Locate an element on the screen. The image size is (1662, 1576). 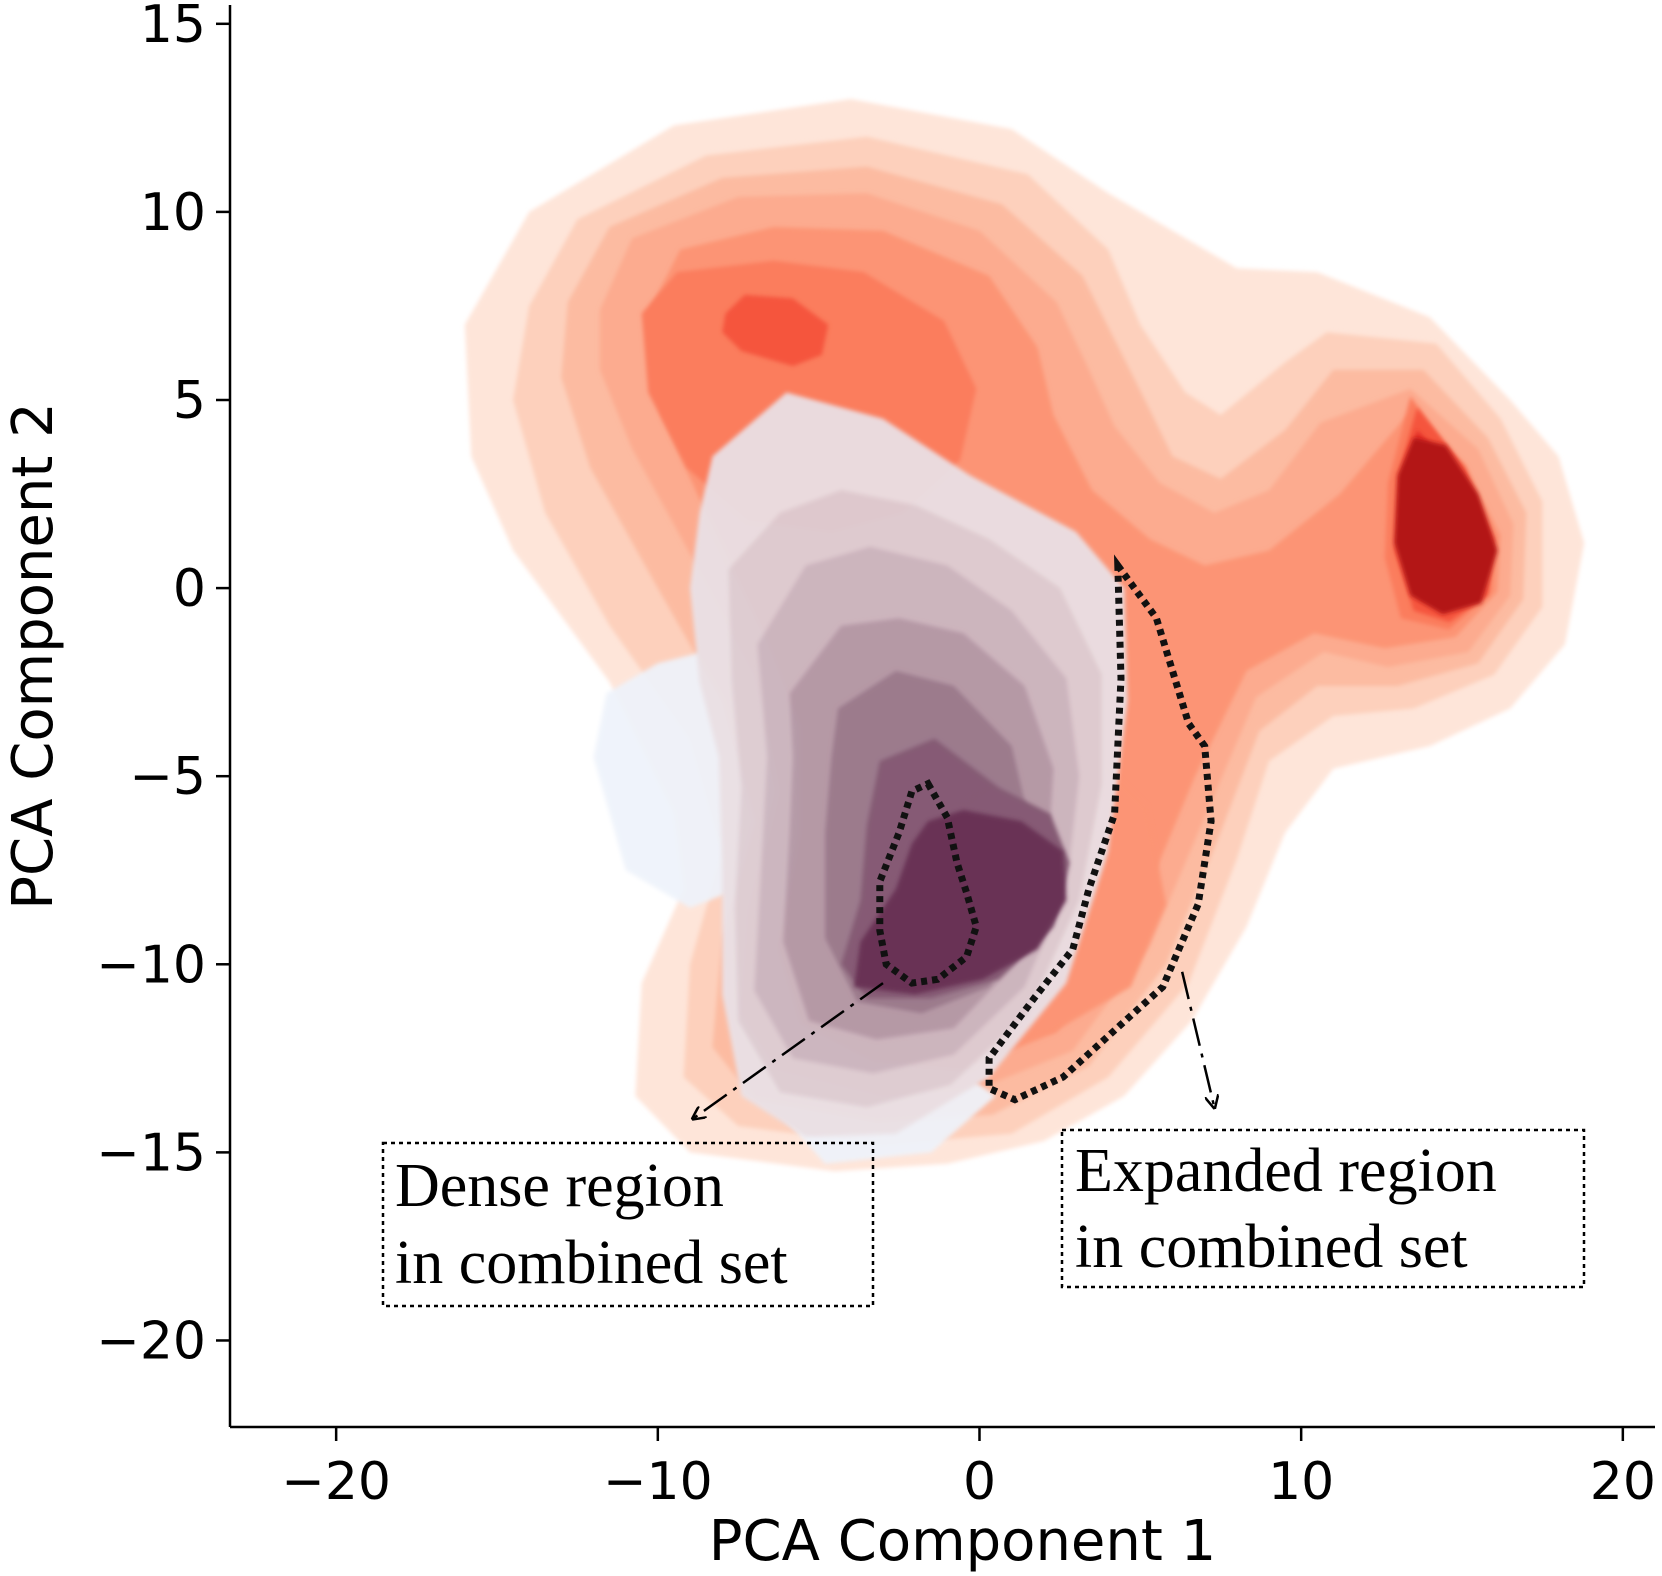
dense-region-line1: Dense region is located at coordinates (559, 1186).